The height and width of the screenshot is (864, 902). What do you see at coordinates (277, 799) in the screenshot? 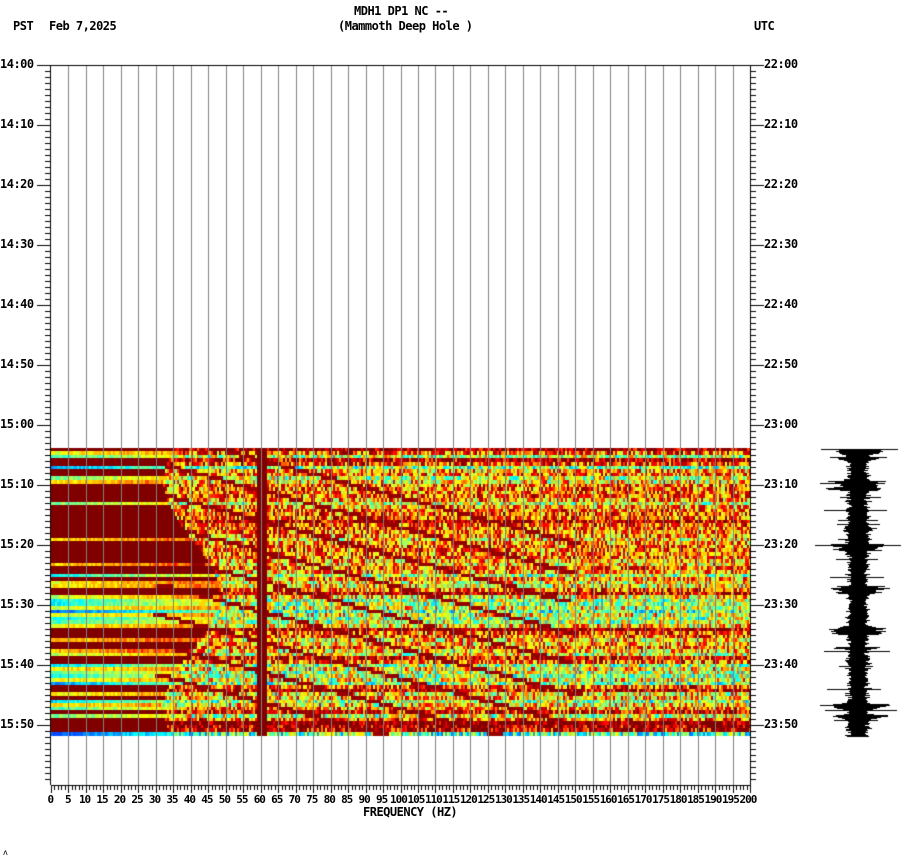
I see `x-tick-label: 65` at bounding box center [277, 799].